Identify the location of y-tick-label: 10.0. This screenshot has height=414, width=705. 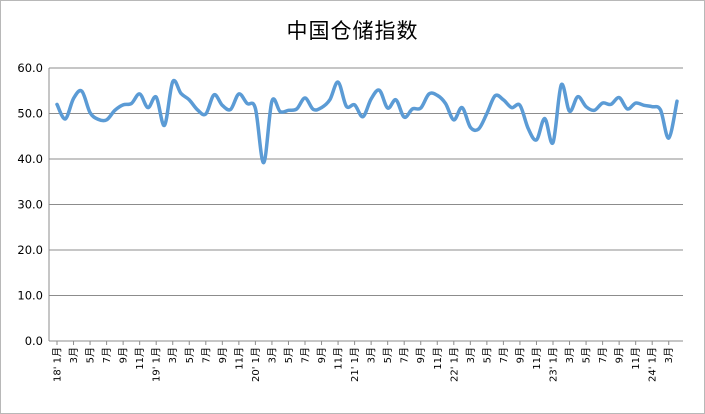
(30, 296).